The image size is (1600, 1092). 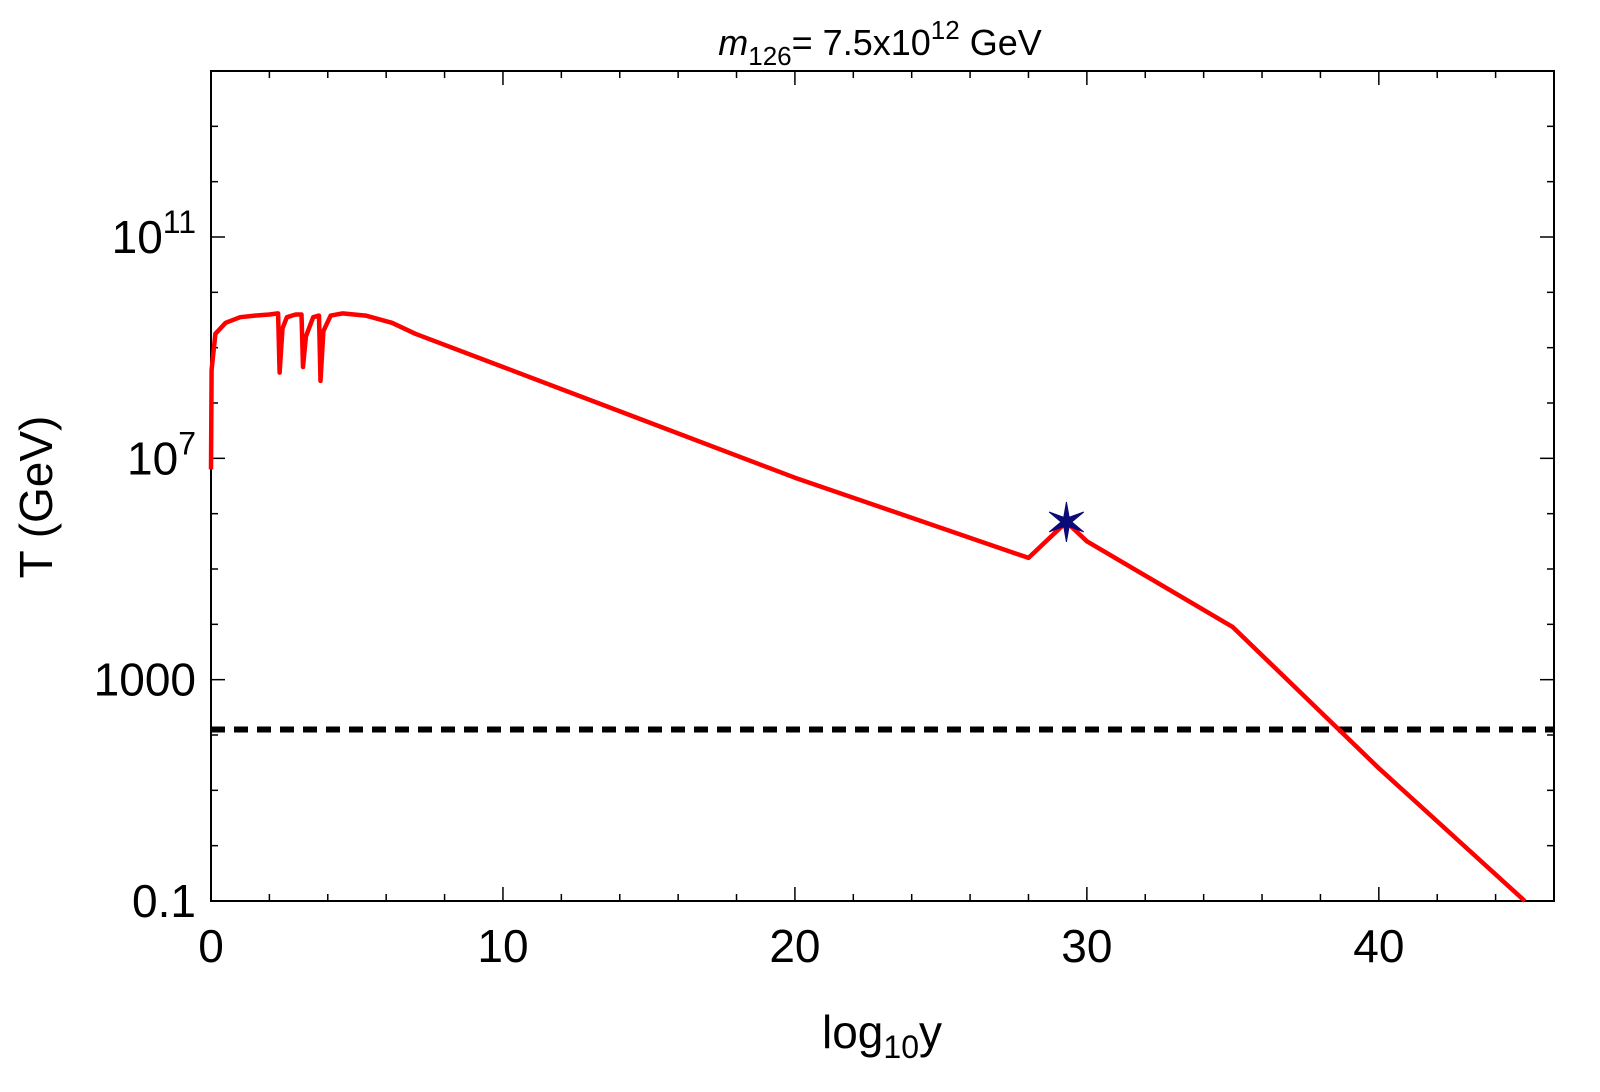 I want to click on star-marker, so click(x=1066, y=522).